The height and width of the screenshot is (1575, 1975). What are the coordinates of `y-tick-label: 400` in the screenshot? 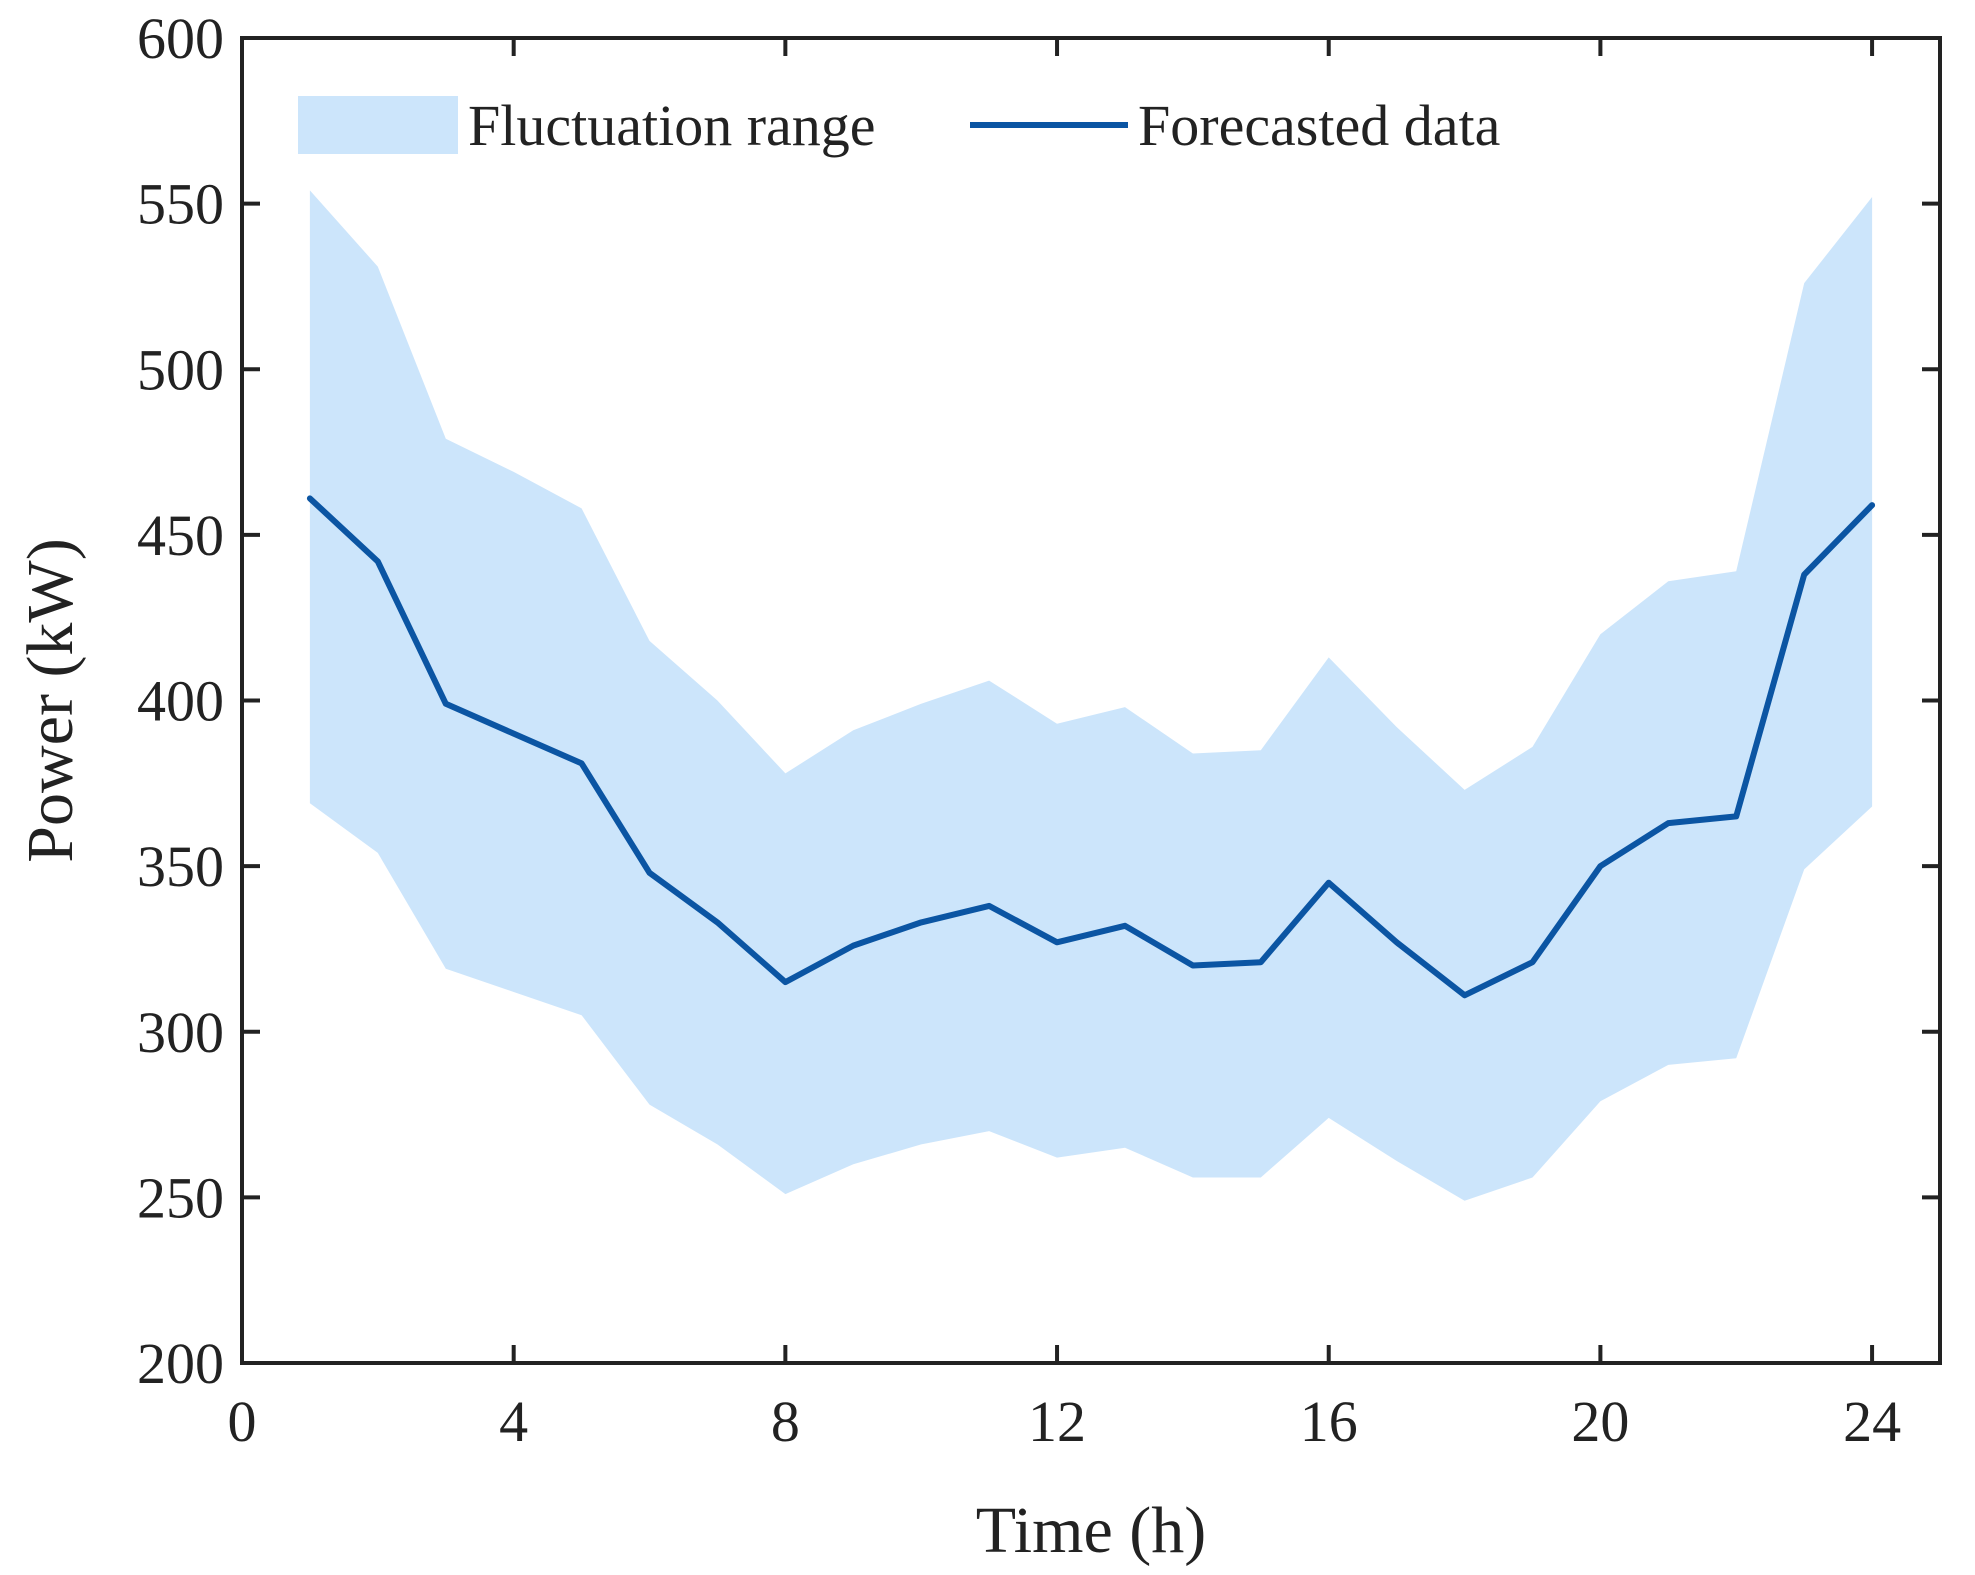 It's located at (180, 701).